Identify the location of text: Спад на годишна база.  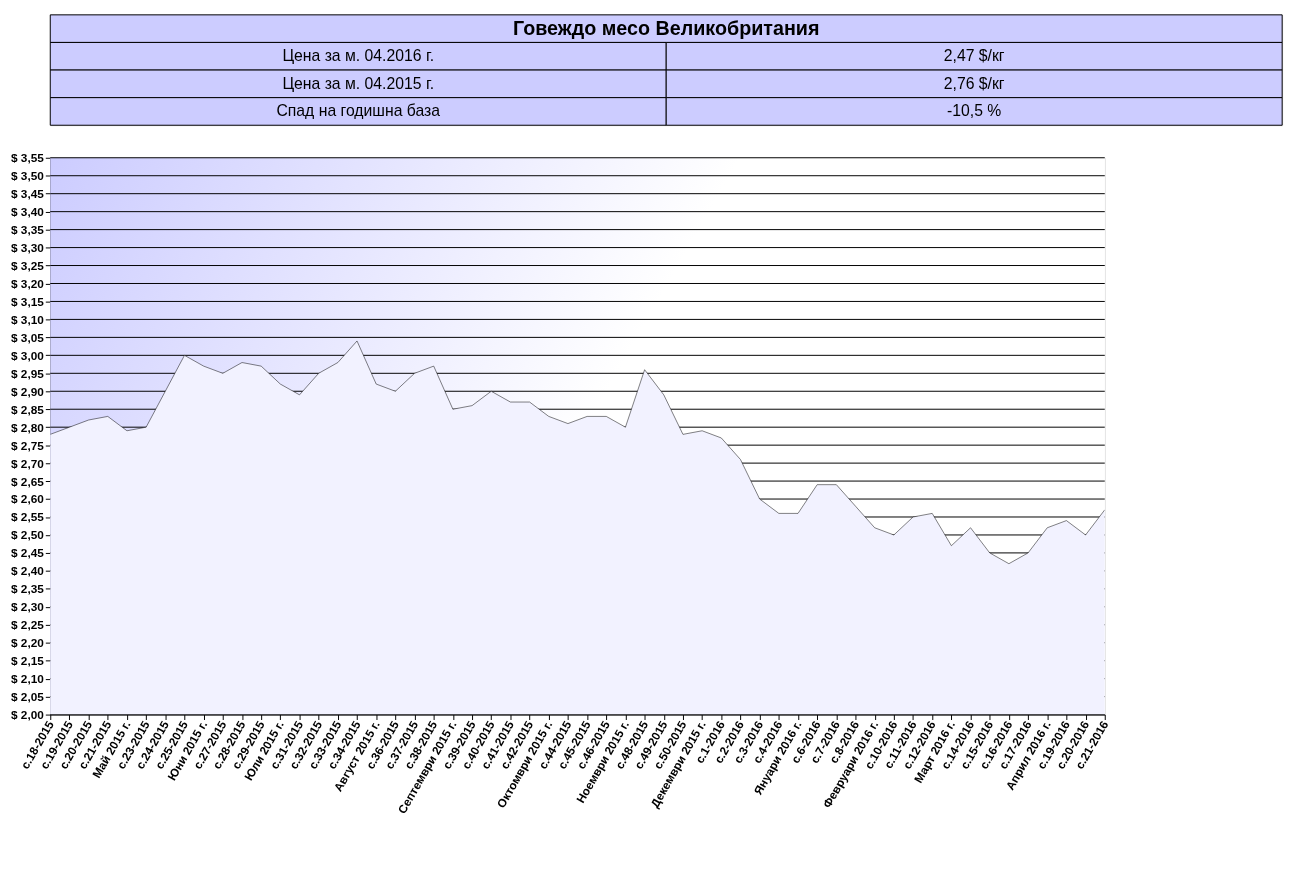
(358, 111).